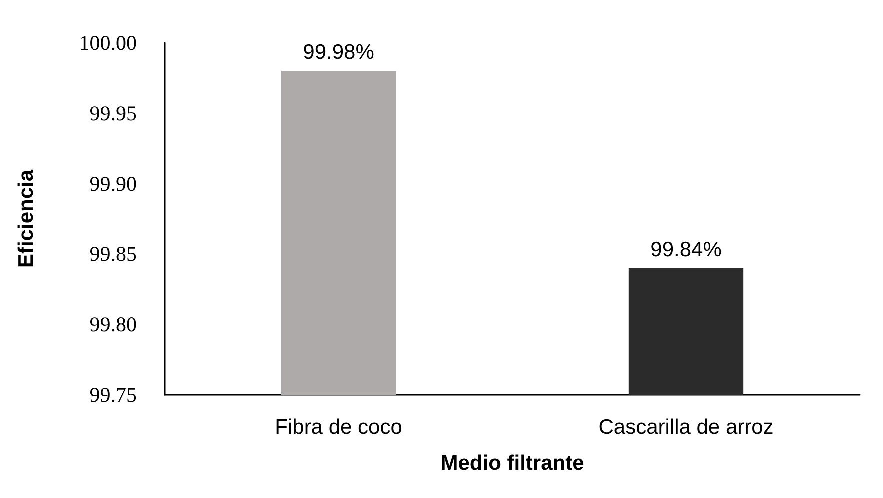 This screenshot has width=883, height=498. What do you see at coordinates (686, 250) in the screenshot?
I see `data-label: 99.84%` at bounding box center [686, 250].